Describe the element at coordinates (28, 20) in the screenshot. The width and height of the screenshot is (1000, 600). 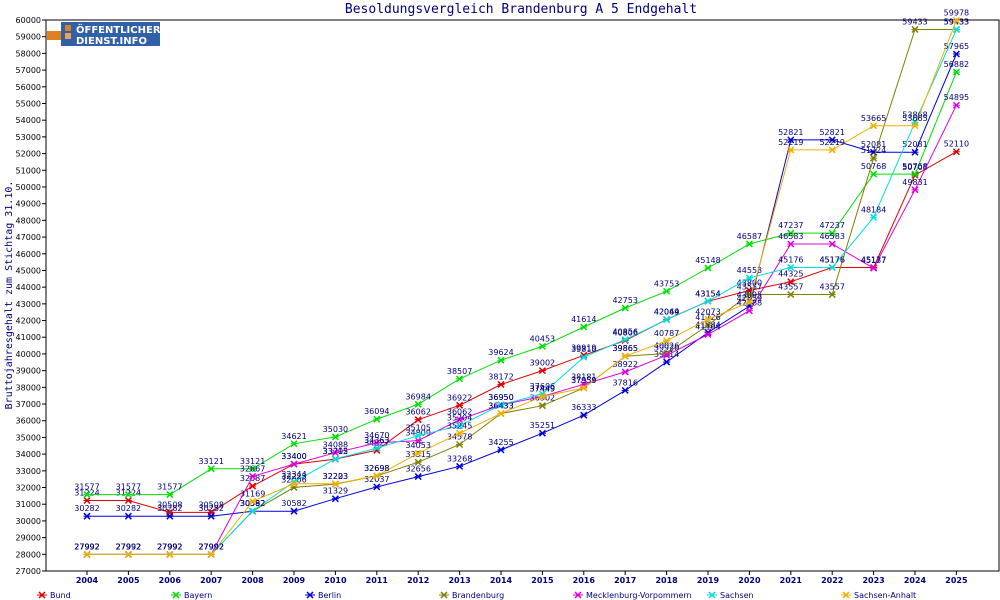
I see `y-tick-label: 60000` at that location.